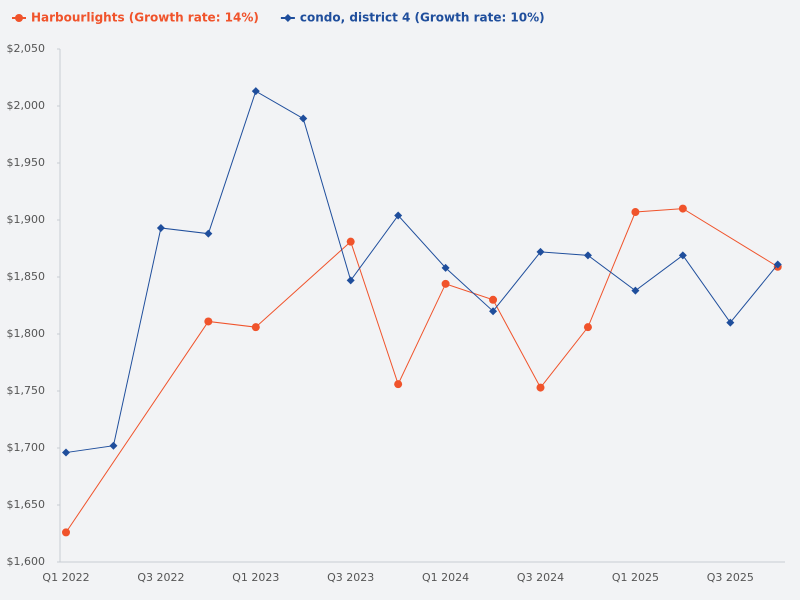 The height and width of the screenshot is (600, 800). What do you see at coordinates (26, 561) in the screenshot?
I see `y-tick-label: $1,600` at bounding box center [26, 561].